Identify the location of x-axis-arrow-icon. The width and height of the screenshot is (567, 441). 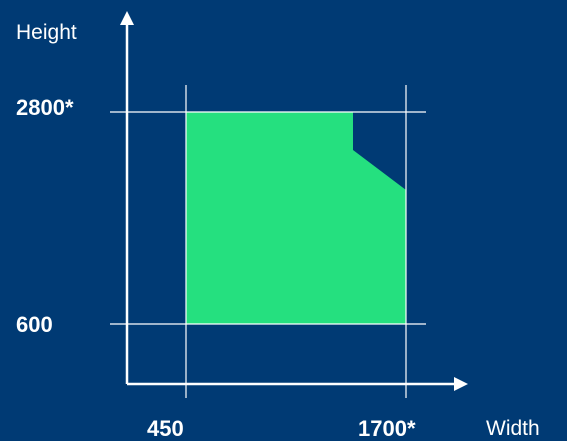
(461, 384).